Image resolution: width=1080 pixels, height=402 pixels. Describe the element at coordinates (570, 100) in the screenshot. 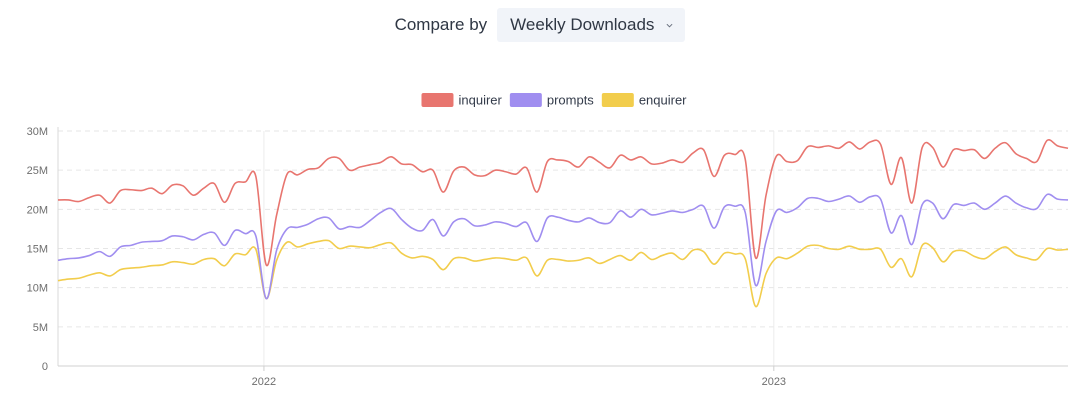

I see `legend-label: prompts` at that location.